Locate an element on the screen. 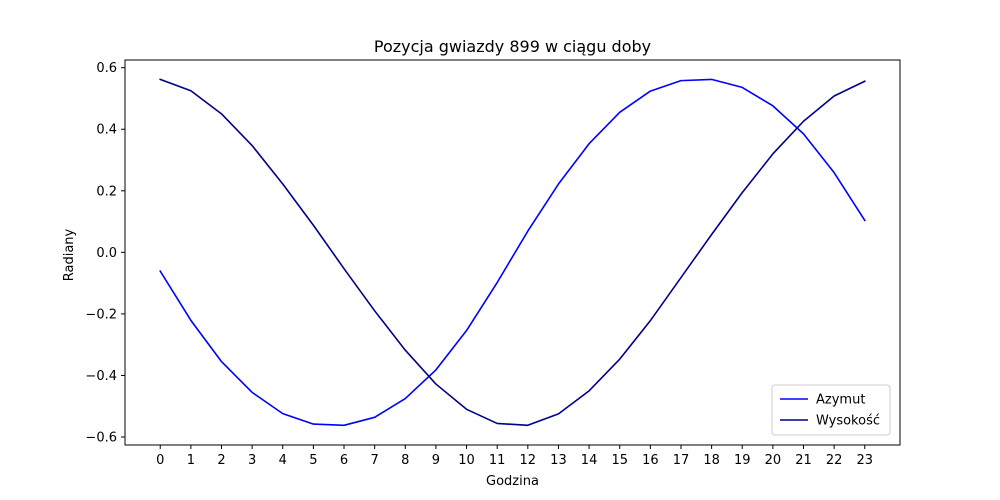  x-tick-label: 18 is located at coordinates (711, 460).